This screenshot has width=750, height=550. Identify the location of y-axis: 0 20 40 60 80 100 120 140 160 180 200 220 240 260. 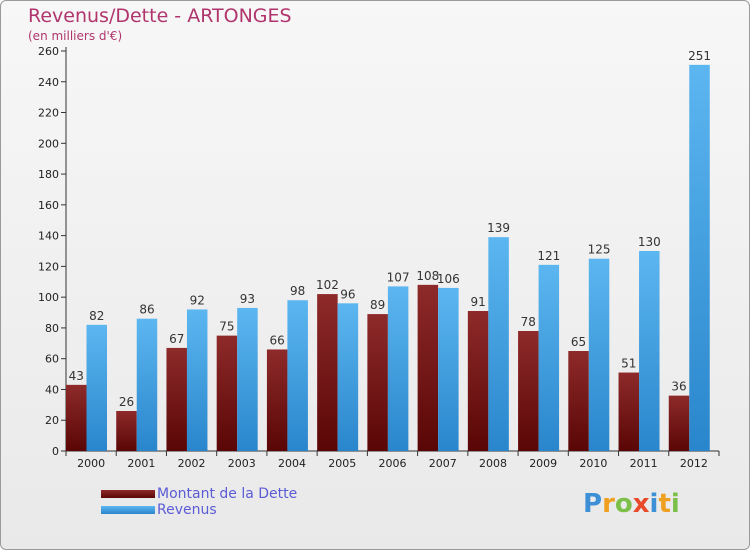
(52, 251).